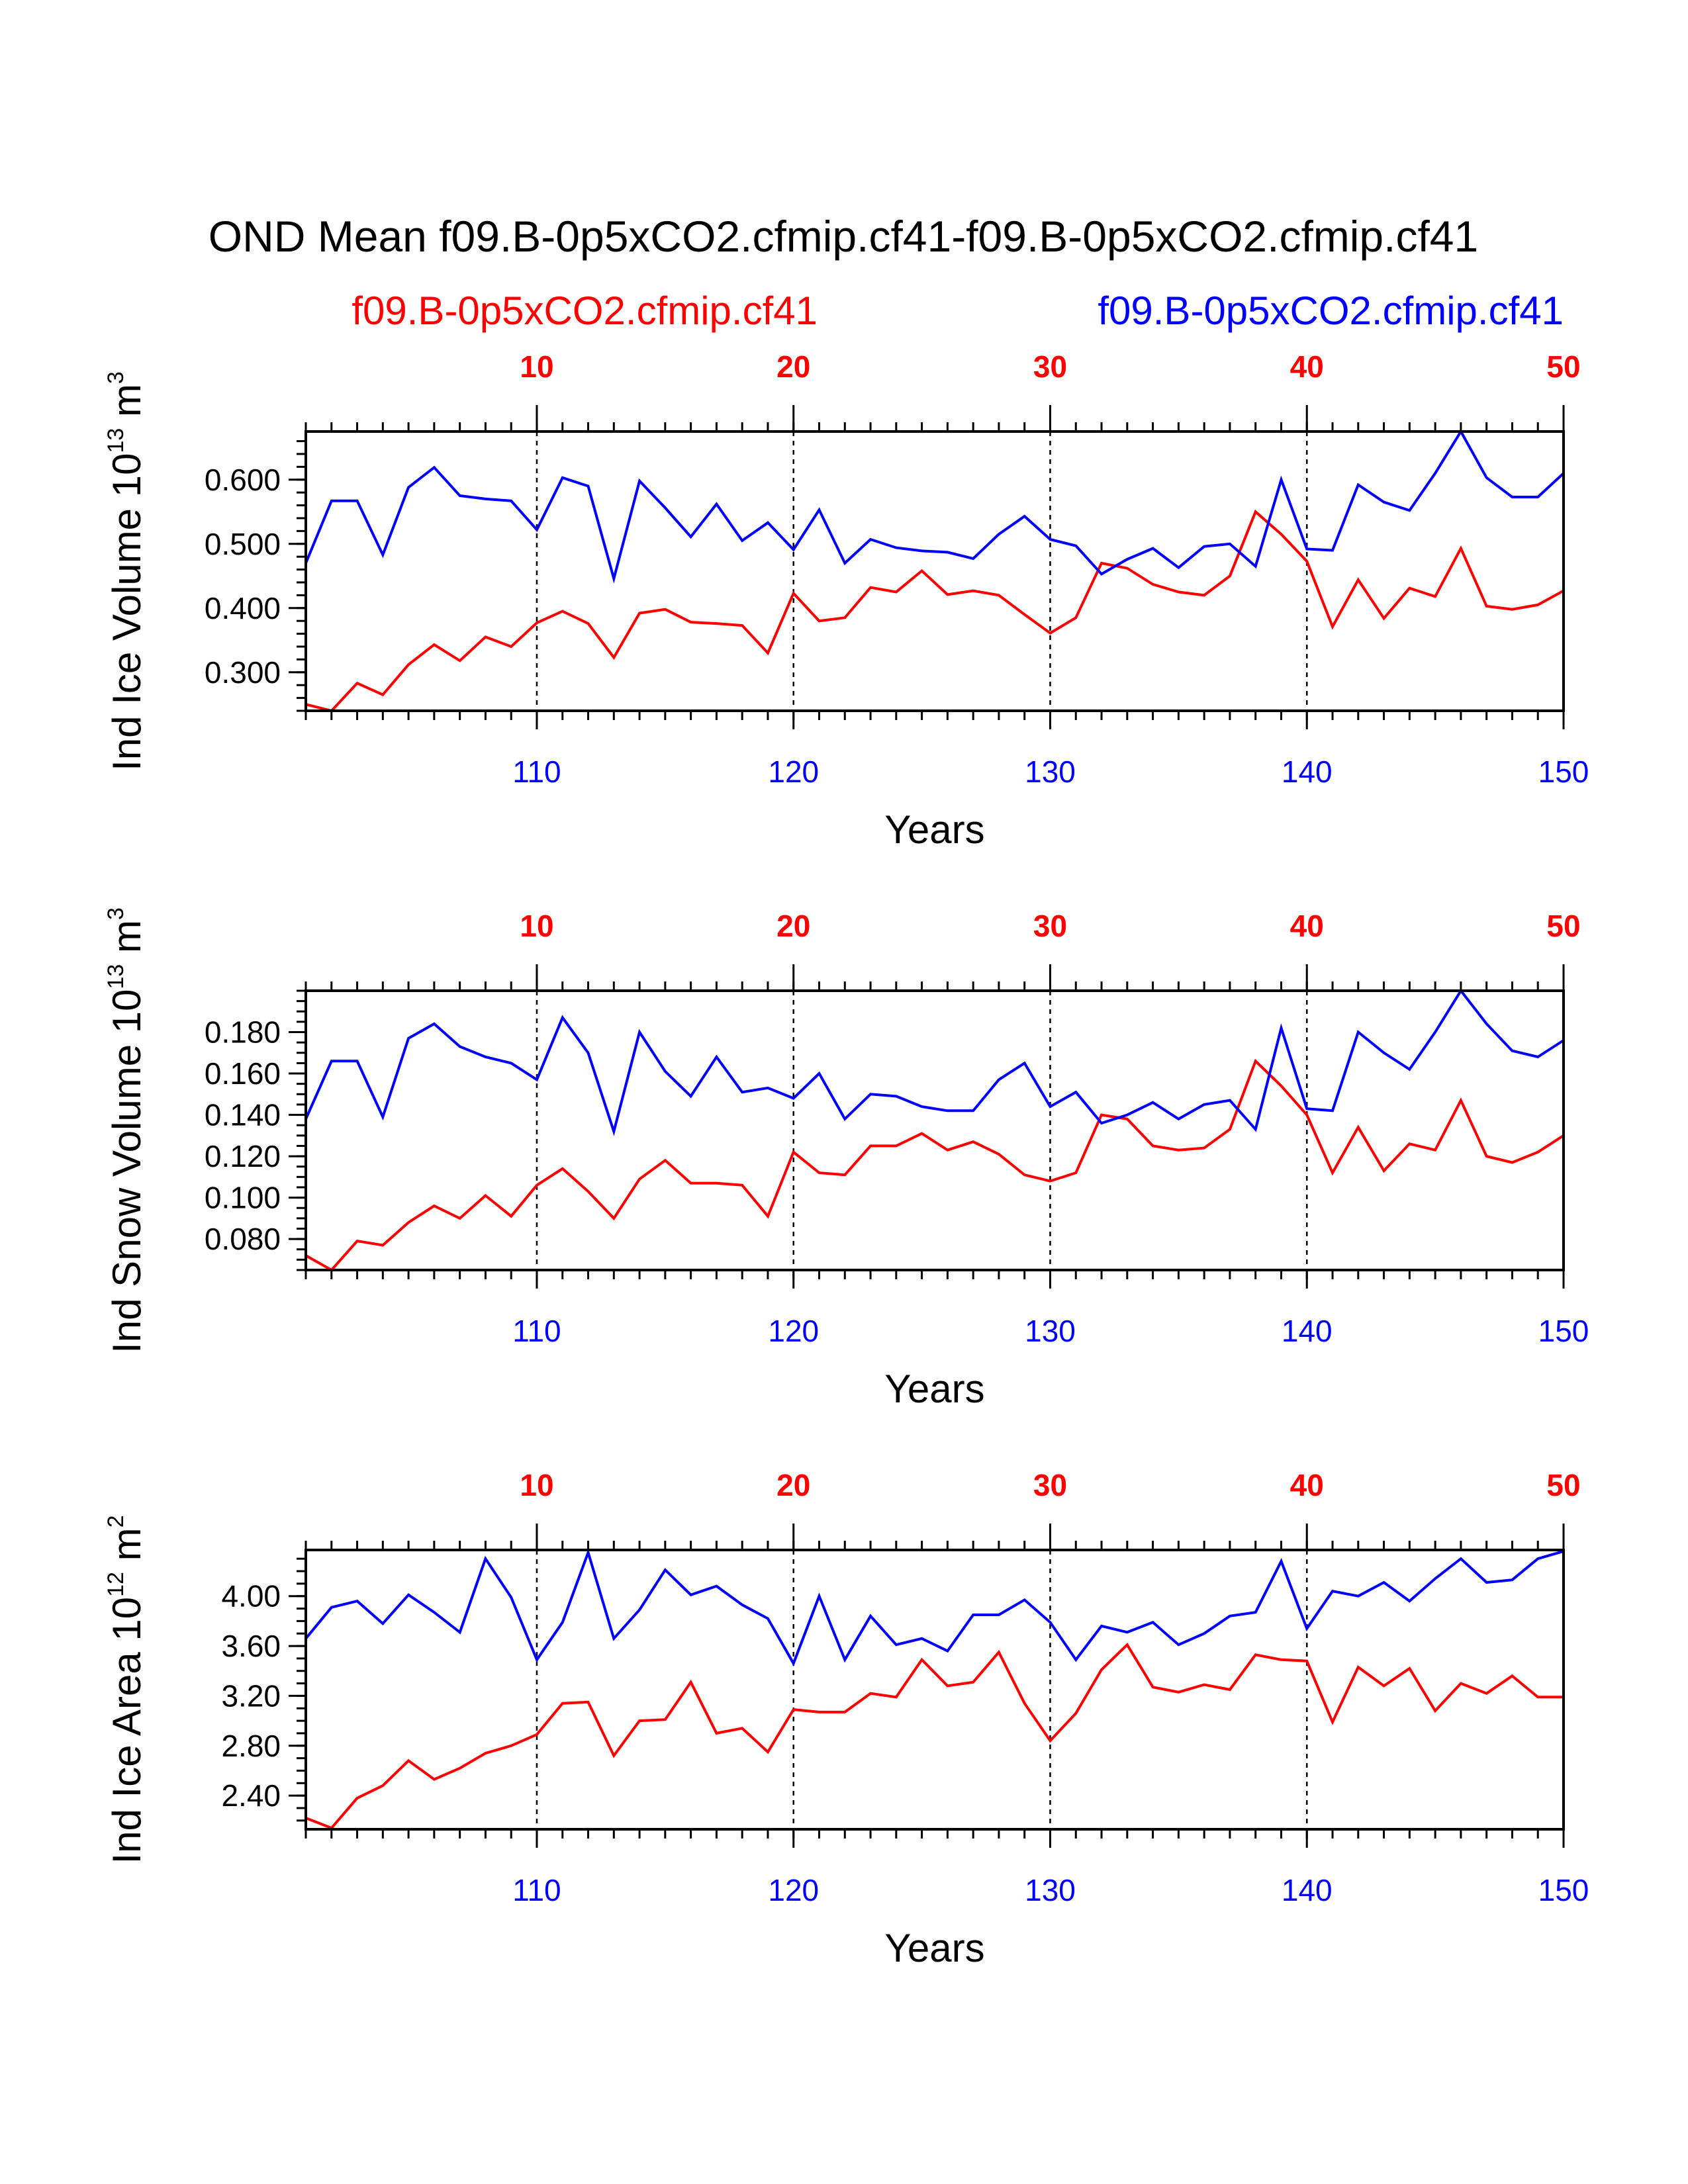  Describe the element at coordinates (126, 571) in the screenshot. I see `y-axis-label: Ind Ice Volume 1013 m3` at that location.